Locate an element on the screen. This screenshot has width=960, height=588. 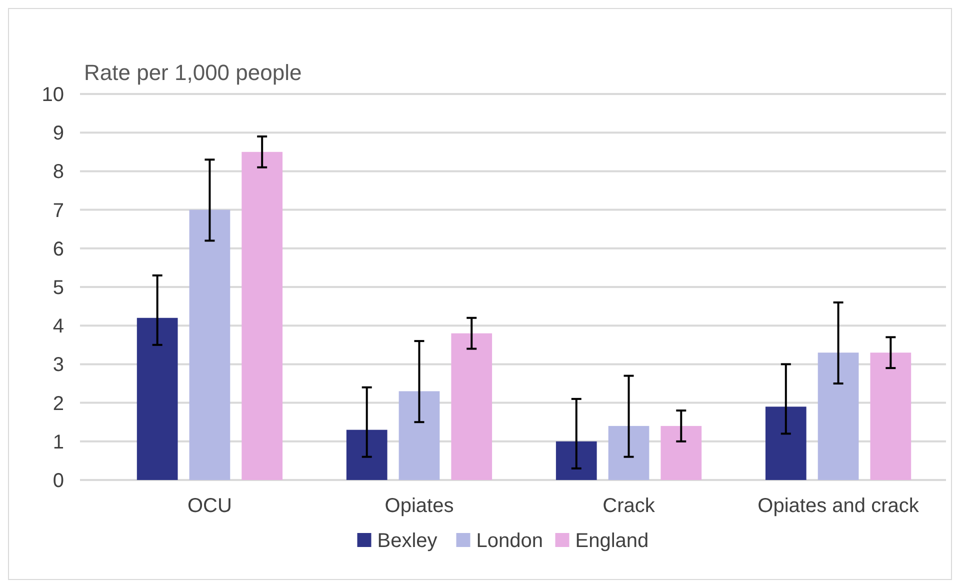
y-tick-label: 8 is located at coordinates (58, 172).